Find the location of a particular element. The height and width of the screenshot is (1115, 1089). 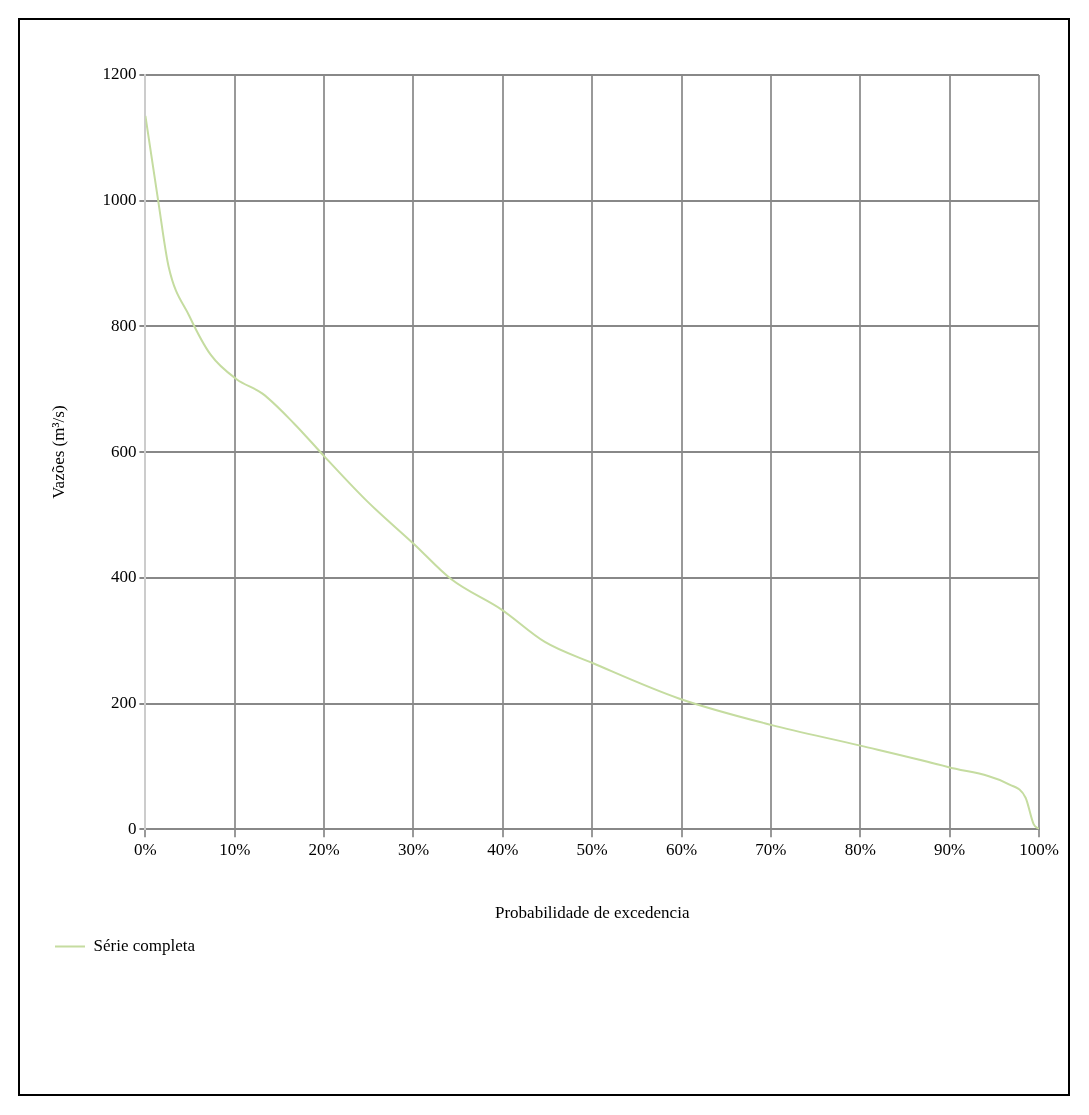

y-tick-label: 200 is located at coordinates (123, 702).